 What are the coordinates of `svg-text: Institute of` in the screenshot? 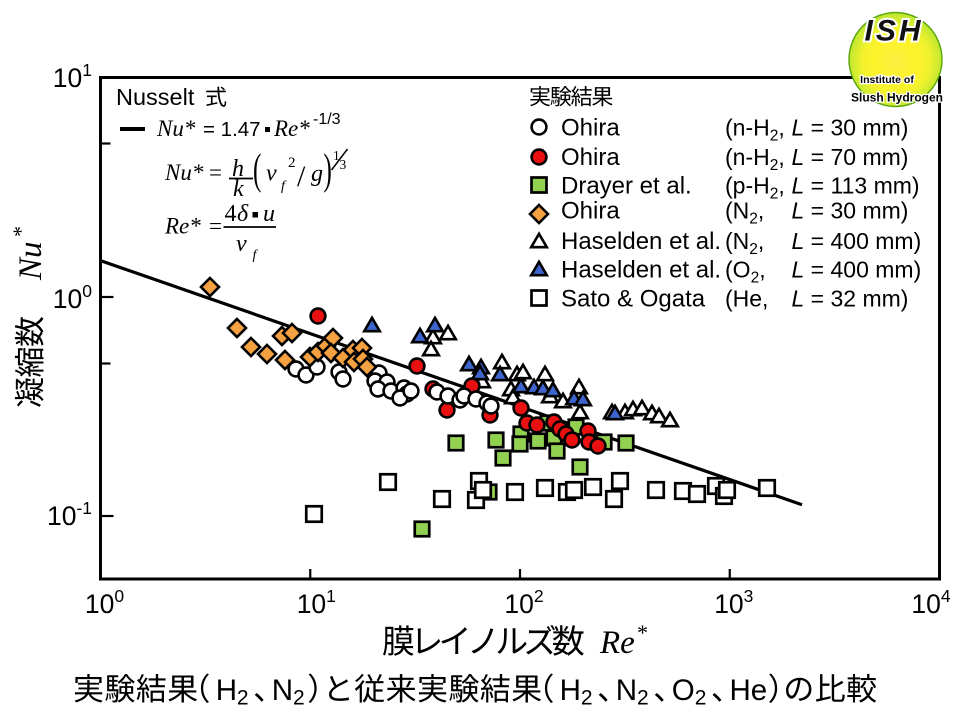 It's located at (887, 80).